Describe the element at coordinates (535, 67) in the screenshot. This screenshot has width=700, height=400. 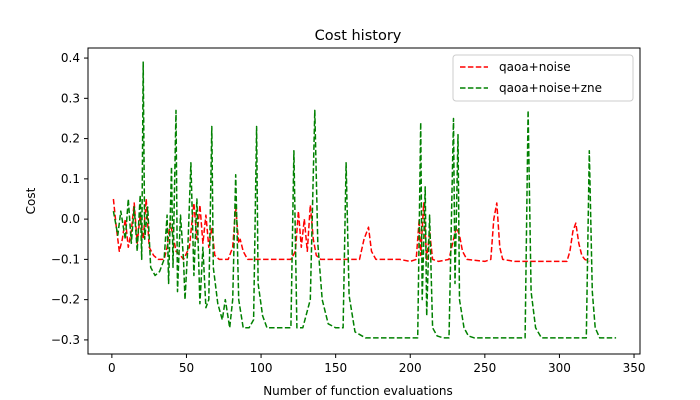
I see `legend-label-qaoa-noise: qaoa+noise` at that location.